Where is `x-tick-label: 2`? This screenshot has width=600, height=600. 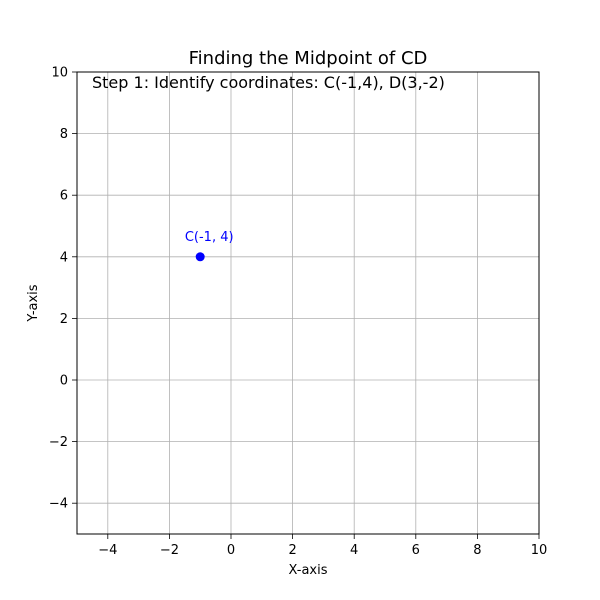
x-tick-label: 2 is located at coordinates (292, 550).